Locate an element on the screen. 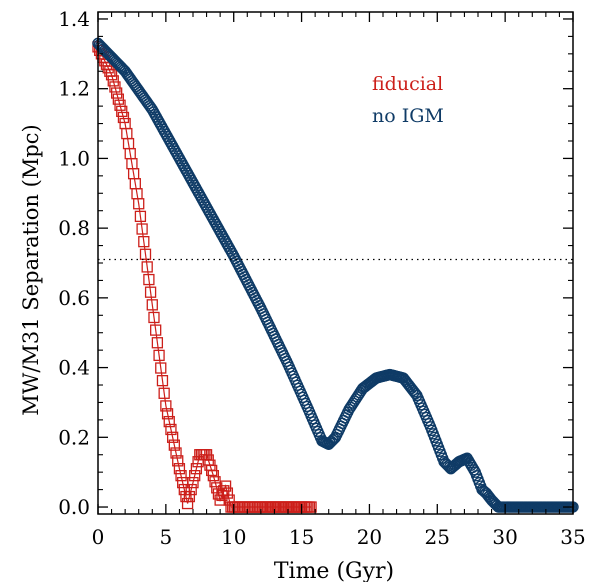 This screenshot has height=582, width=589. legend-entry-no-igm: no IGM is located at coordinates (408, 116).